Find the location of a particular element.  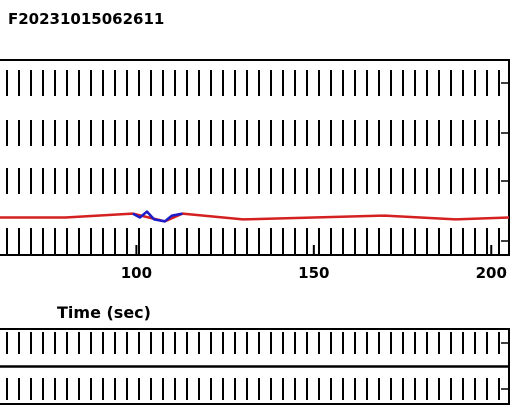

x-tick-label: 100 is located at coordinates (136, 273).